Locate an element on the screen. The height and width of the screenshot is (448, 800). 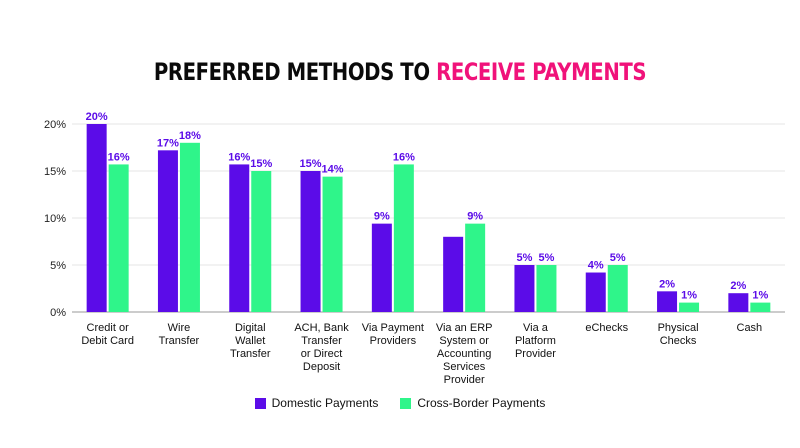
x-tick-label: Providers is located at coordinates (393, 341).